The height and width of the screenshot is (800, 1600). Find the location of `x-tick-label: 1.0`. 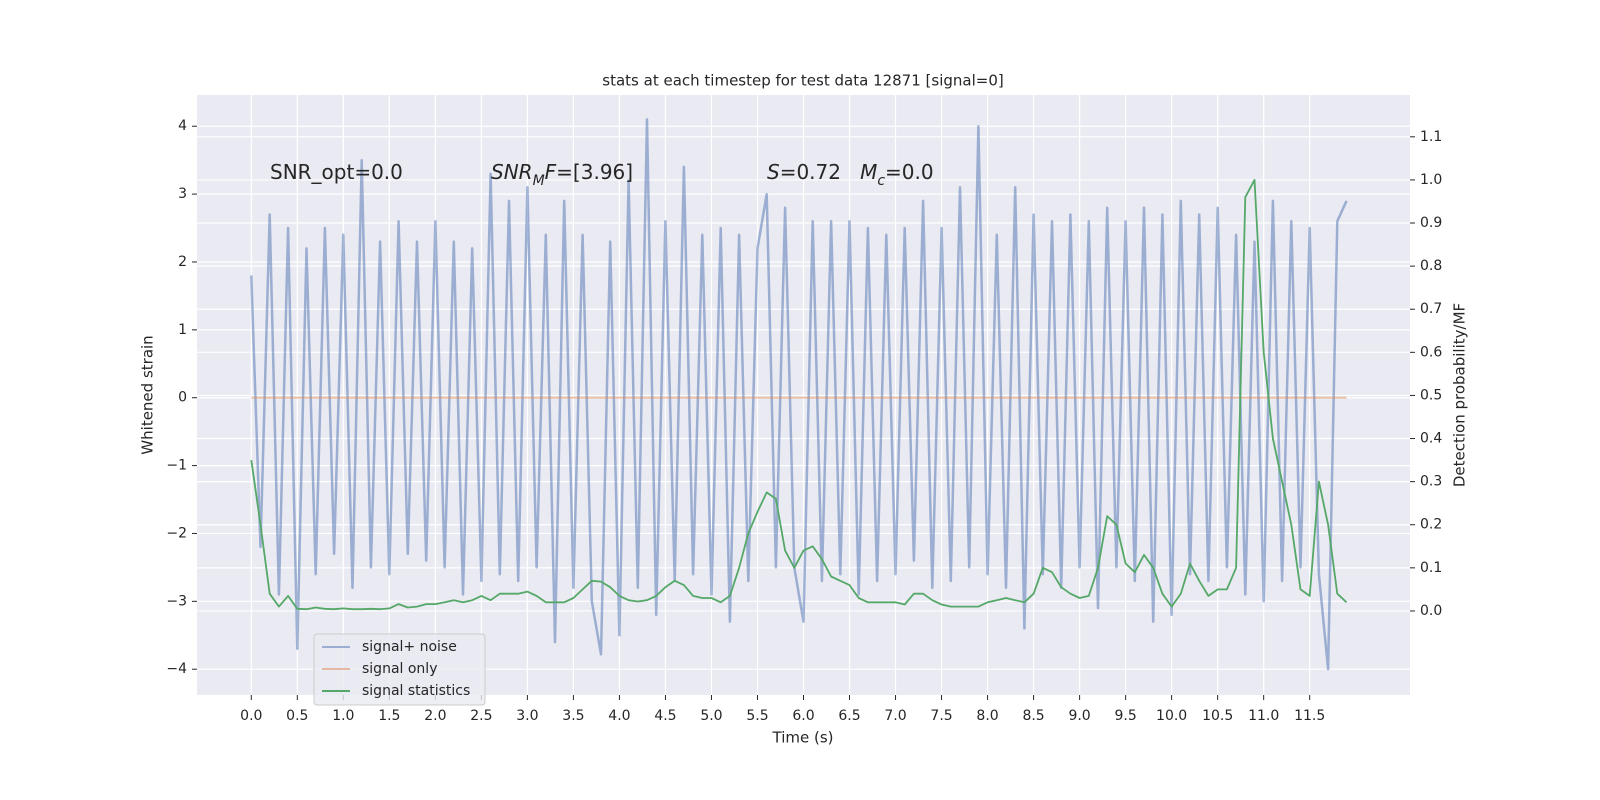

x-tick-label: 1.0 is located at coordinates (343, 716).